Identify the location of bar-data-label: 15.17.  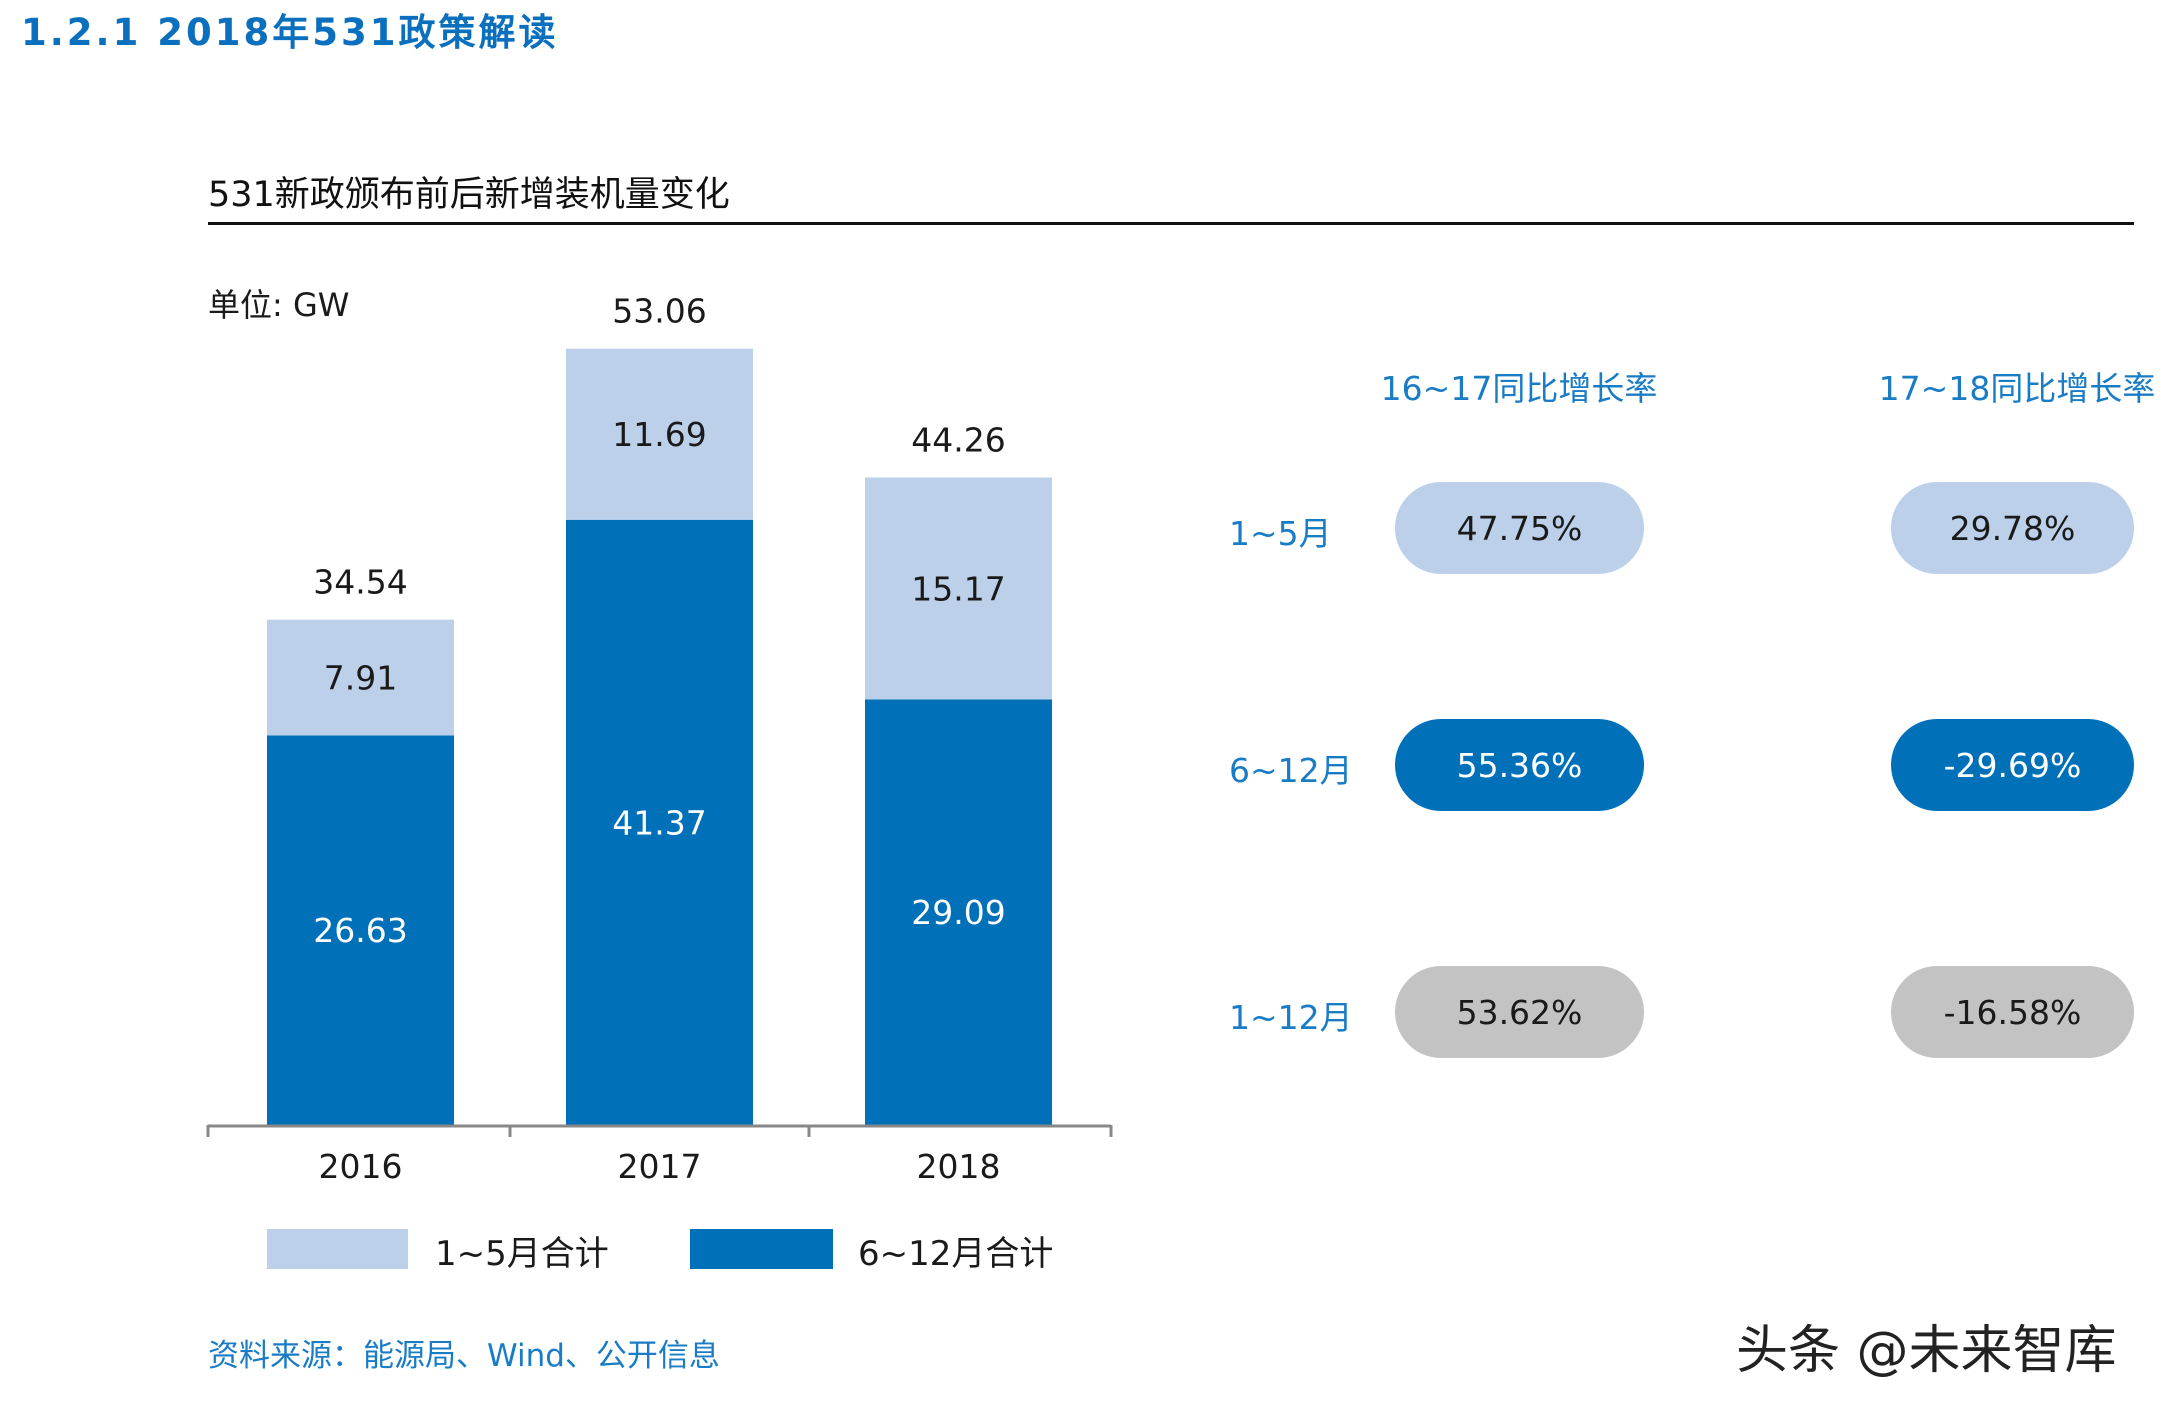
(958, 588).